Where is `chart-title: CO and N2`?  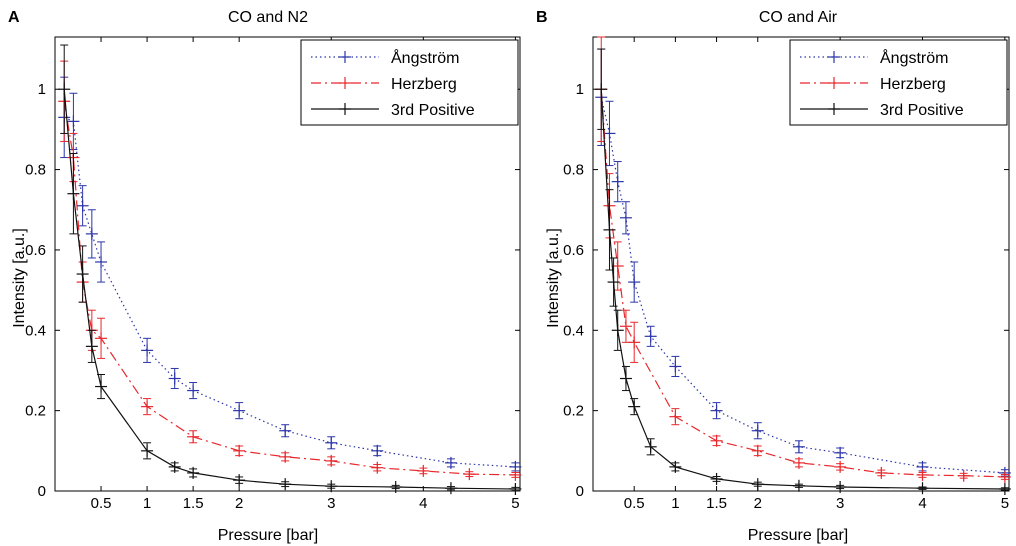
chart-title: CO and N2 is located at coordinates (268, 17).